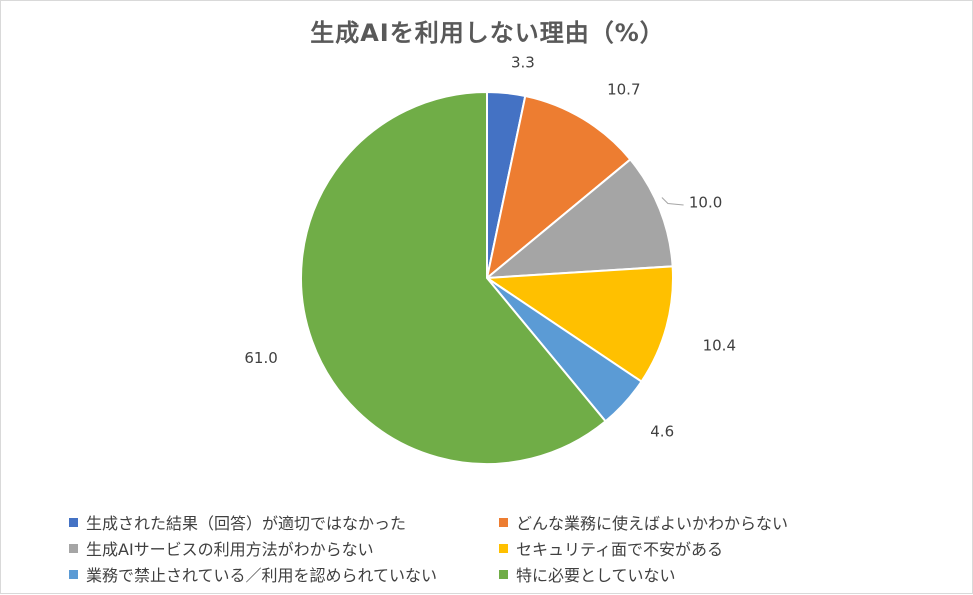 The width and height of the screenshot is (973, 595). Describe the element at coordinates (620, 549) in the screenshot. I see `legend-label: セキュリティ面で不安がある` at that location.